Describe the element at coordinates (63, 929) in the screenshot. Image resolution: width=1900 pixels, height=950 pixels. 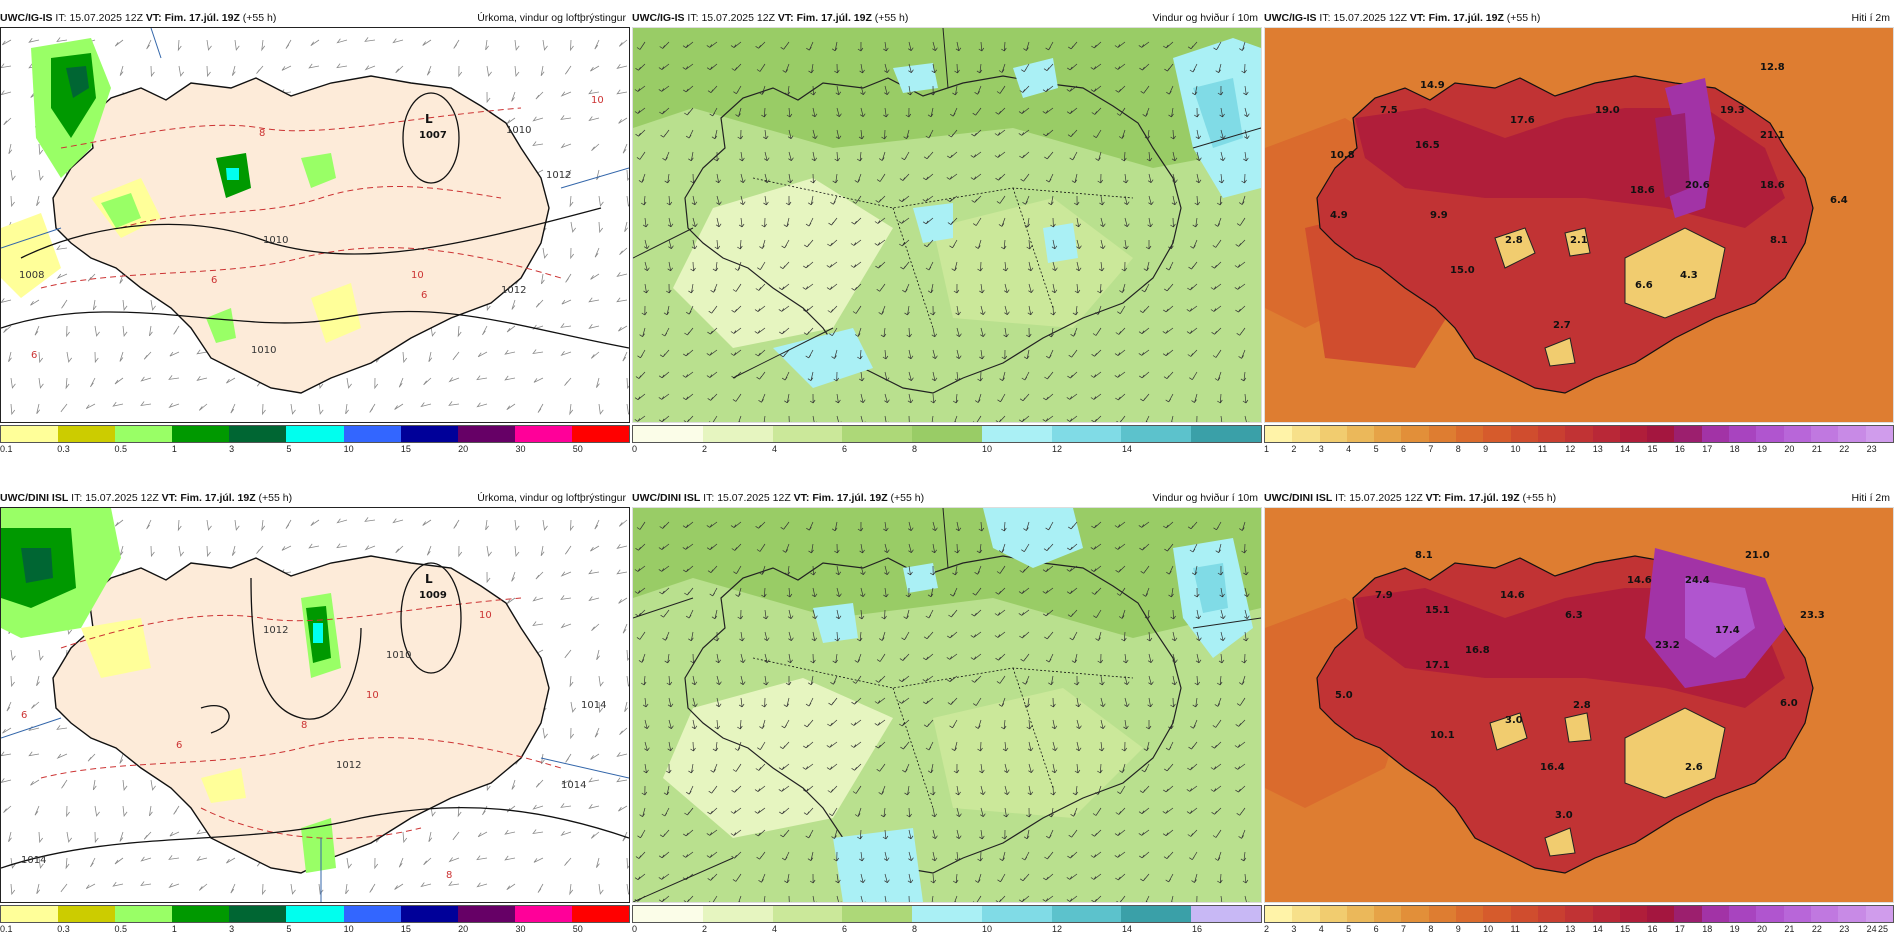
I see `colorbar-tick-label: 0.3` at that location.